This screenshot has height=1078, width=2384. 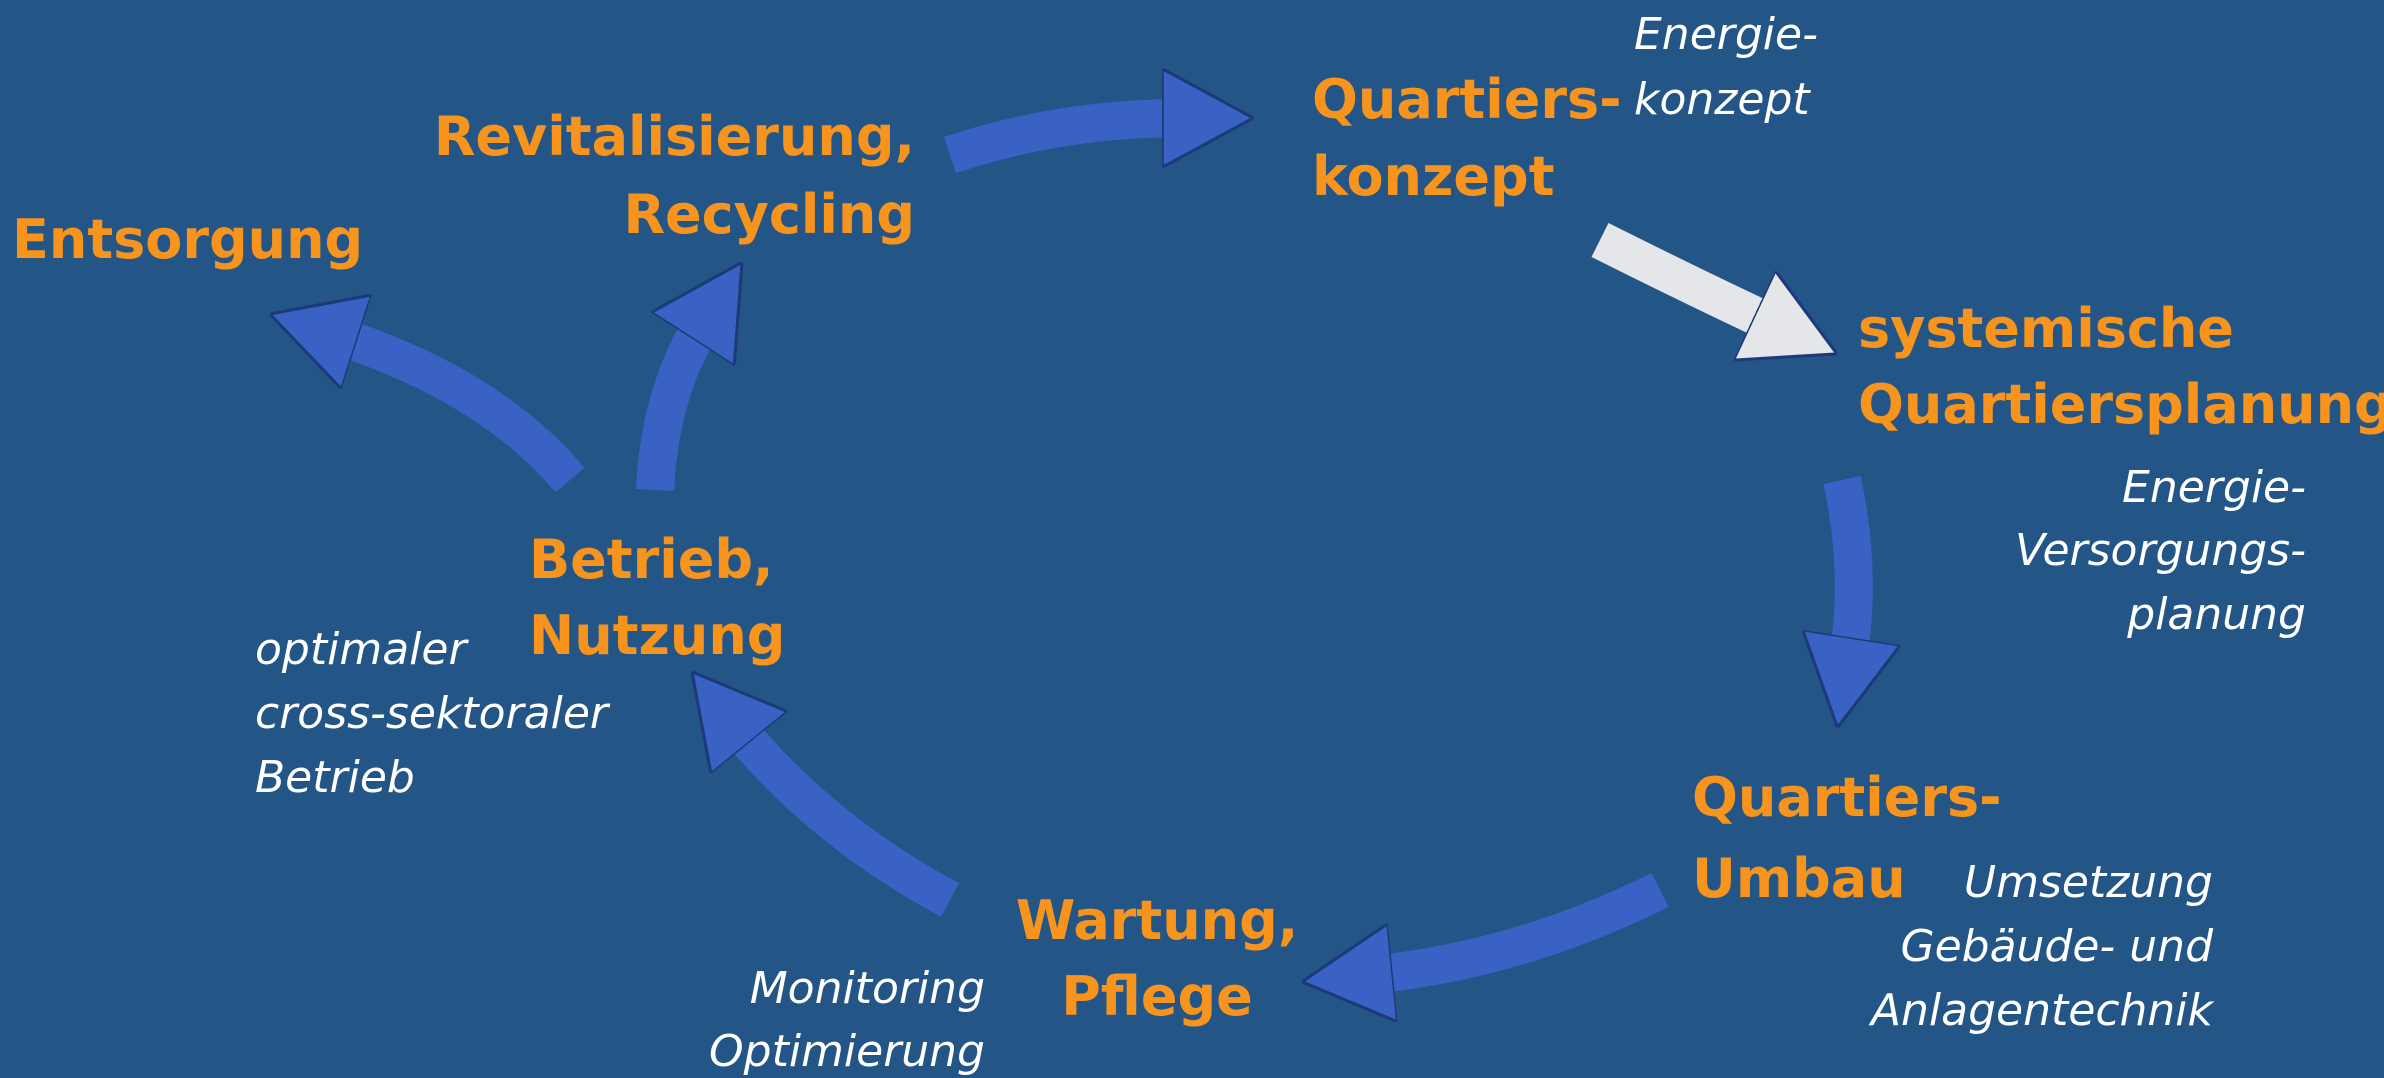 I want to click on note-text: Anlagentechnik, so click(x=2041, y=1010).